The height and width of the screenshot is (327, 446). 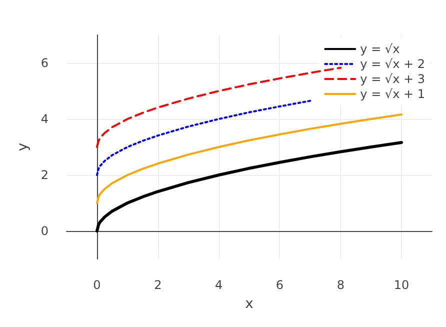 I want to click on x-tick-label: 0, so click(x=97, y=285).